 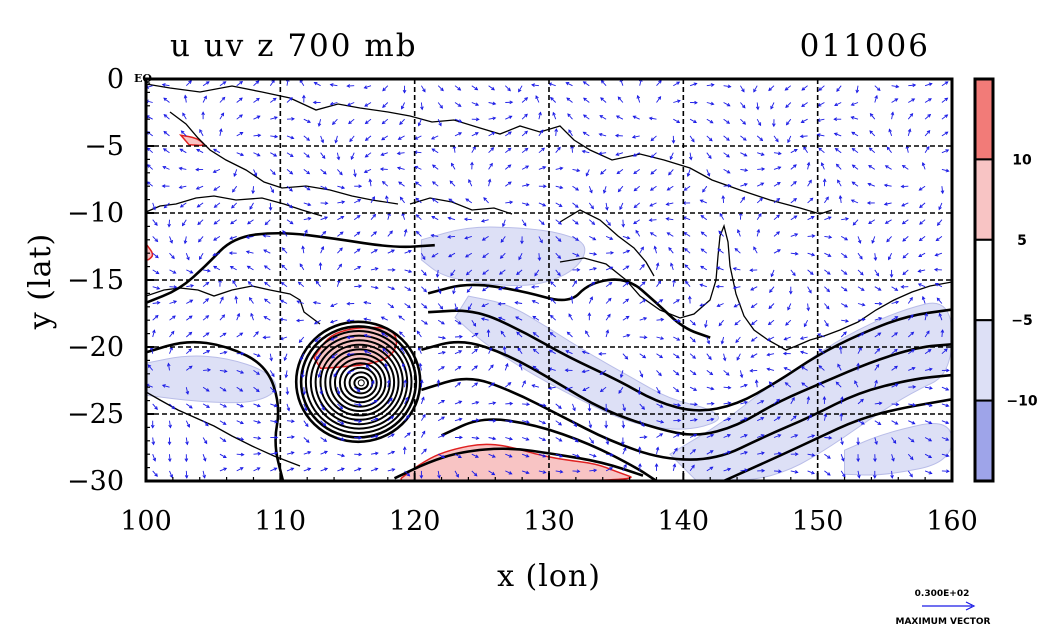 What do you see at coordinates (290, 268) in the screenshot?
I see `contour-north-west-contour` at bounding box center [290, 268].